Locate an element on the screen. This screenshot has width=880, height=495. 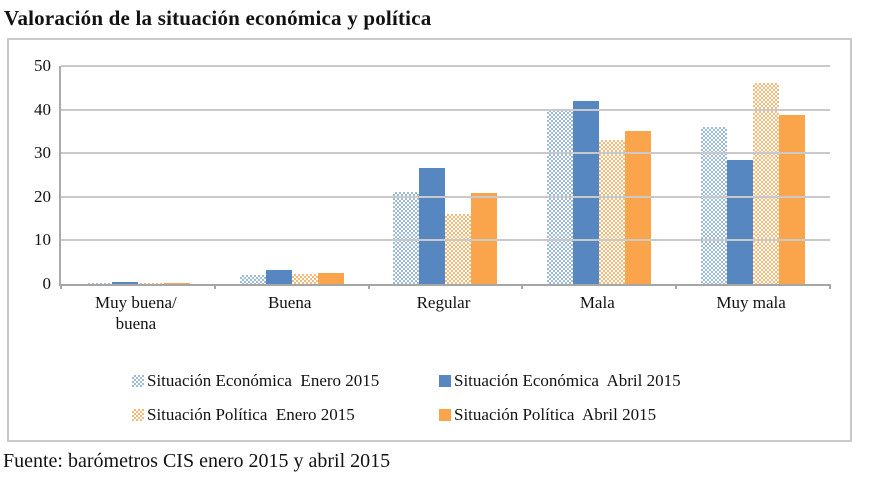
x-axis-category-label: Muy mala is located at coordinates (751, 302).